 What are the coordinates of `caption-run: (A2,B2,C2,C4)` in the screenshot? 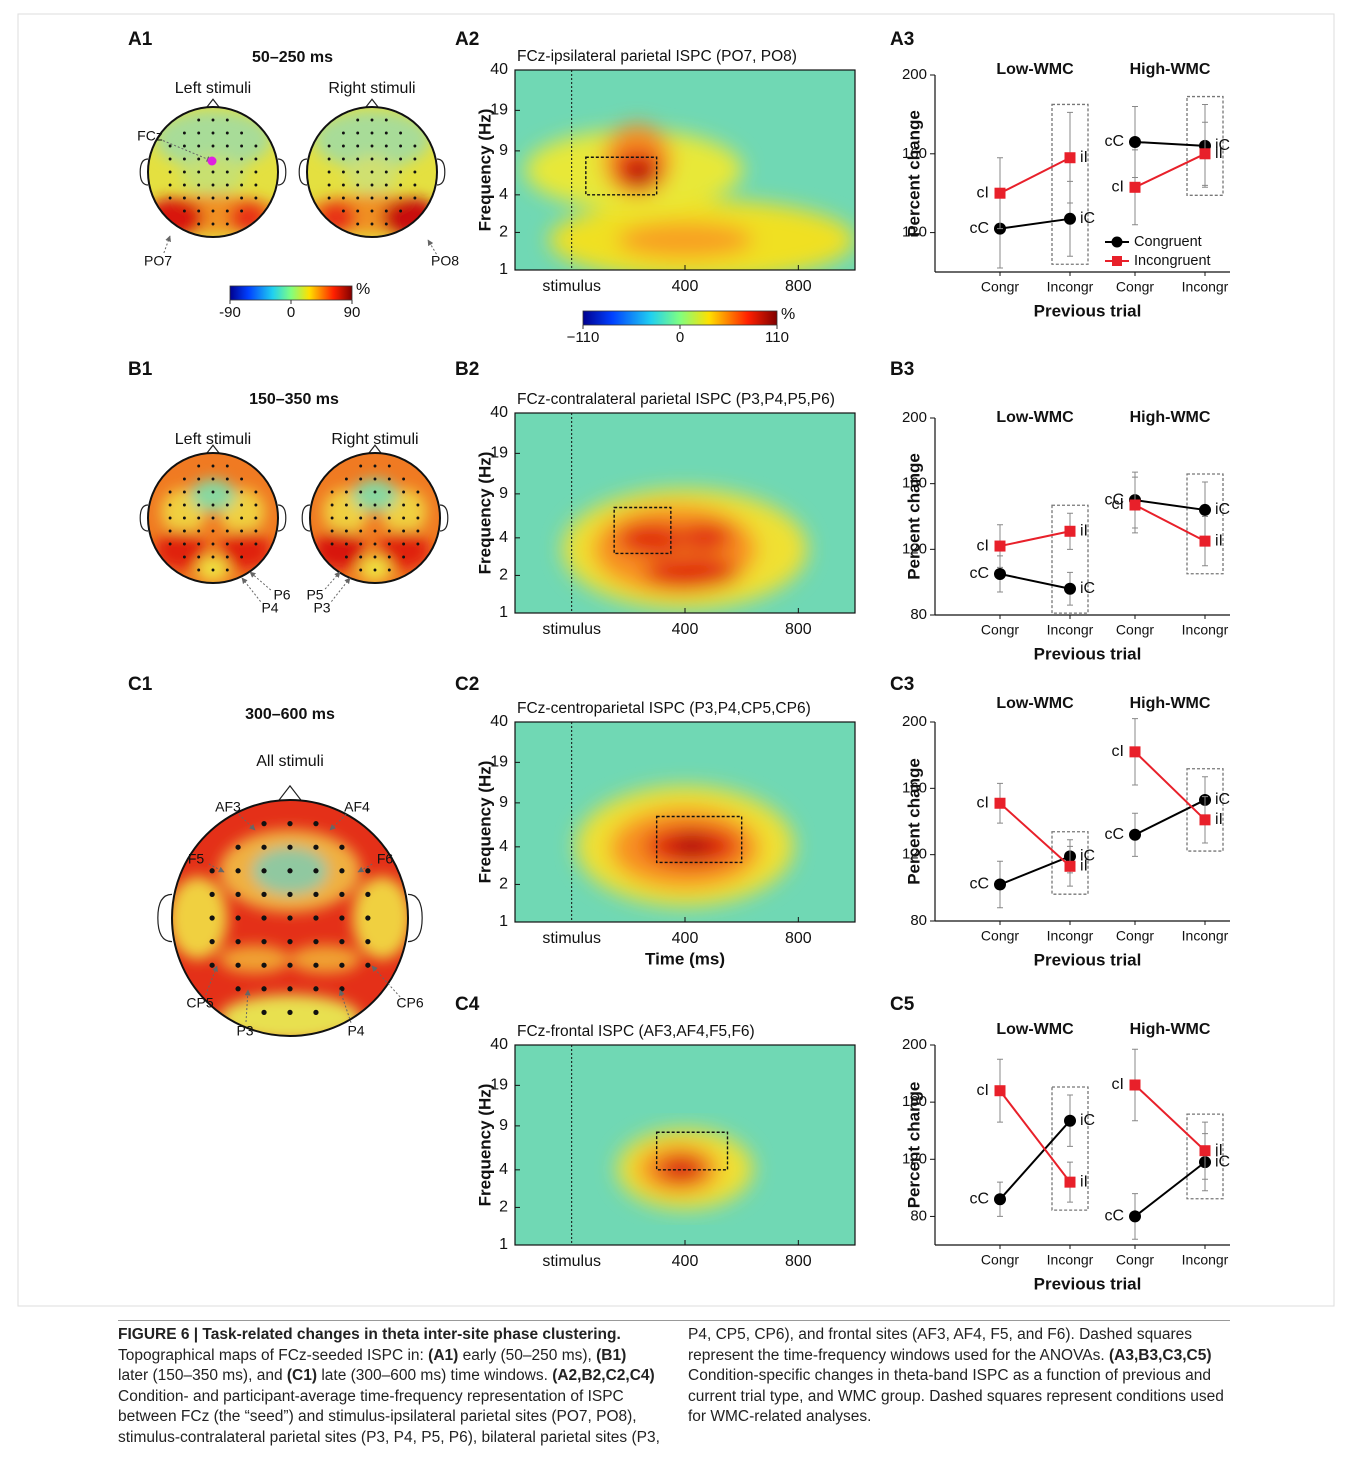 It's located at (603, 1375).